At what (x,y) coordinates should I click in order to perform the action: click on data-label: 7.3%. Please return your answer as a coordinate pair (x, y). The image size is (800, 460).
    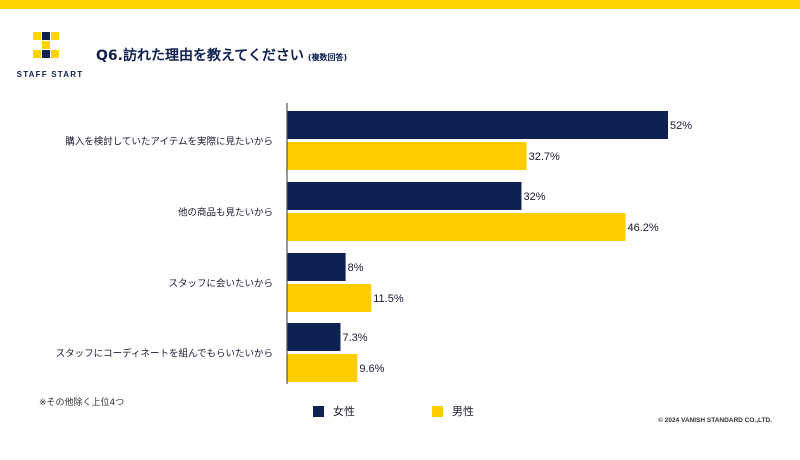
    Looking at the image, I should click on (354, 338).